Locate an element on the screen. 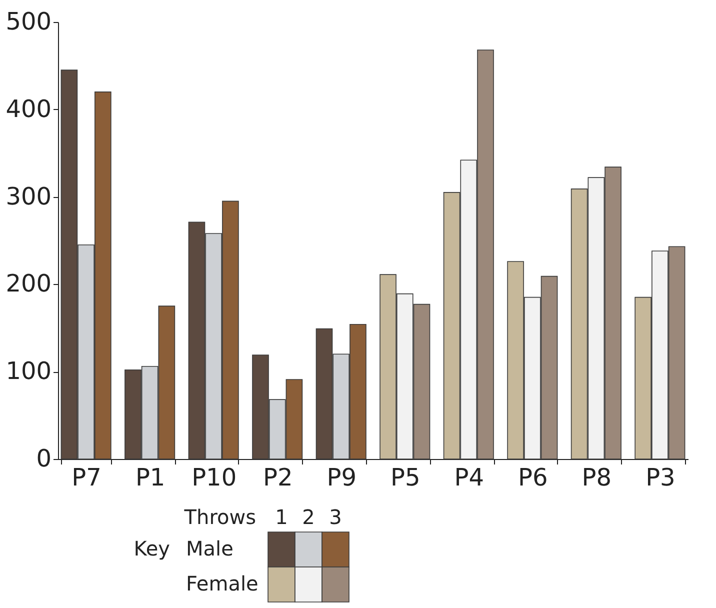  y-tick-label: 400 is located at coordinates (29, 108).